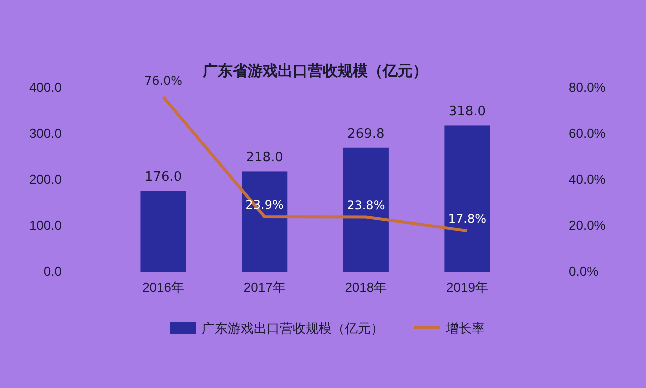 Image resolution: width=646 pixels, height=388 pixels. What do you see at coordinates (163, 288) in the screenshot?
I see `x-tick-label: 2016年` at bounding box center [163, 288].